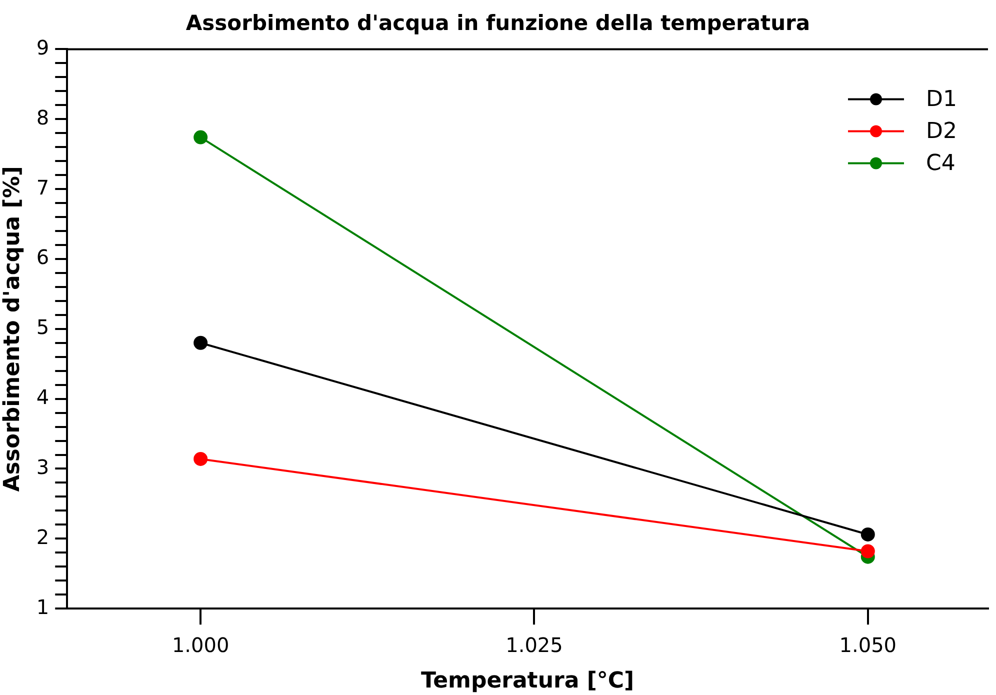 This screenshot has width=996, height=695. What do you see at coordinates (43, 117) in the screenshot?
I see `y-tick-label: 8` at bounding box center [43, 117].